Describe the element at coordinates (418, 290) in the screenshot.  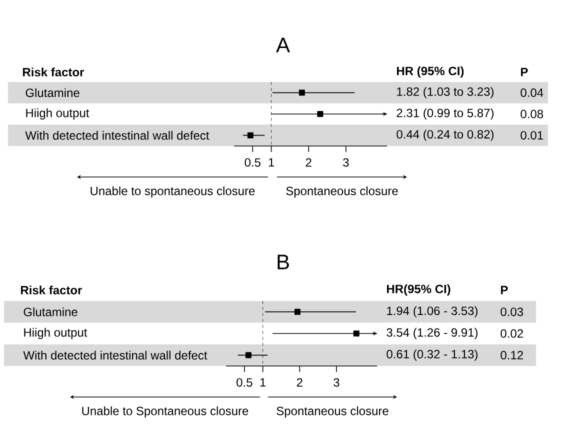
I see `text: HR(95% CI)` at that location.